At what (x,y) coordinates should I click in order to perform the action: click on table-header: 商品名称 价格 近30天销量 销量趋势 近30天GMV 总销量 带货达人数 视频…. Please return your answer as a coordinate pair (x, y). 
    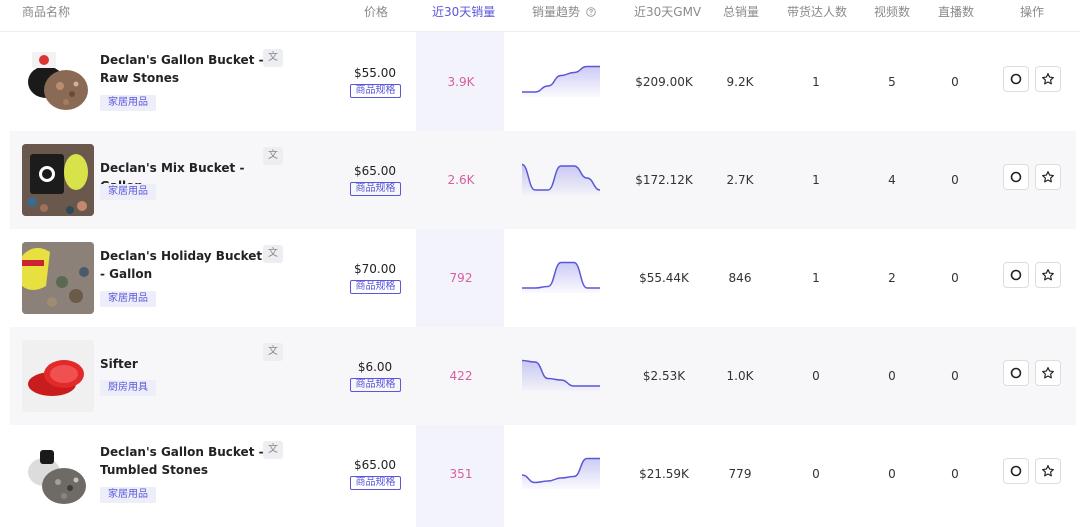
    Looking at the image, I should click on (540, 16).